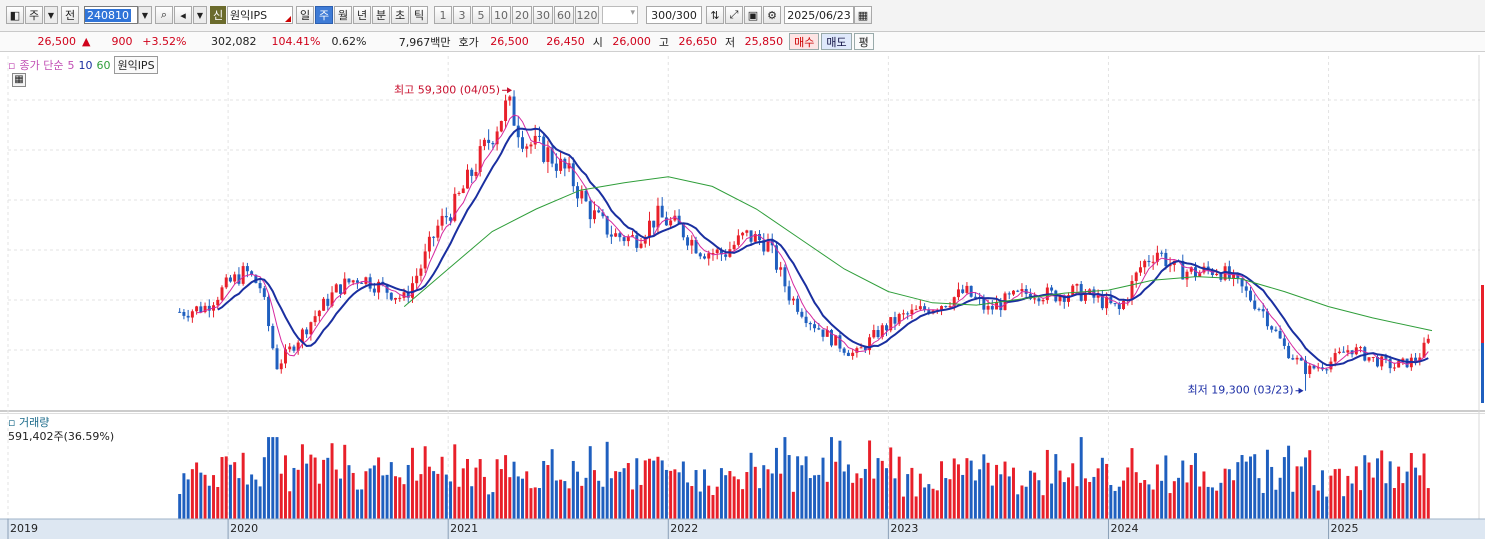 The height and width of the screenshot is (542, 1485). Describe the element at coordinates (863, 15) in the screenshot. I see `calendar-icon: ▦` at that location.